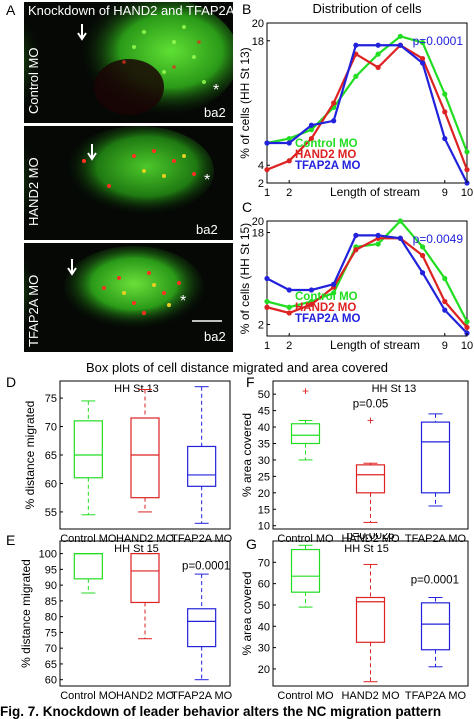 This screenshot has height=719, width=474. Describe the element at coordinates (264, 606) in the screenshot. I see `y-tick-label: 50` at that location.